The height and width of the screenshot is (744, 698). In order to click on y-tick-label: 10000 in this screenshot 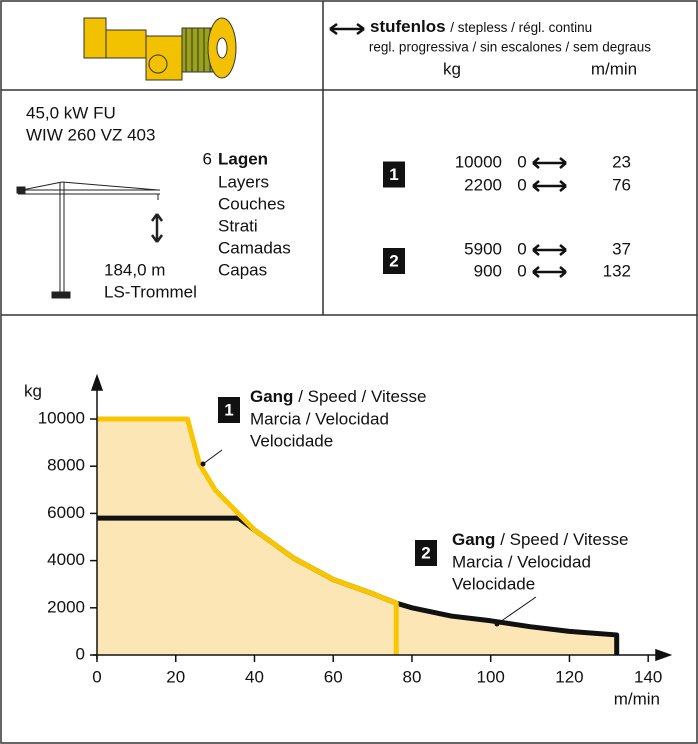, I will do `click(61, 418)`.